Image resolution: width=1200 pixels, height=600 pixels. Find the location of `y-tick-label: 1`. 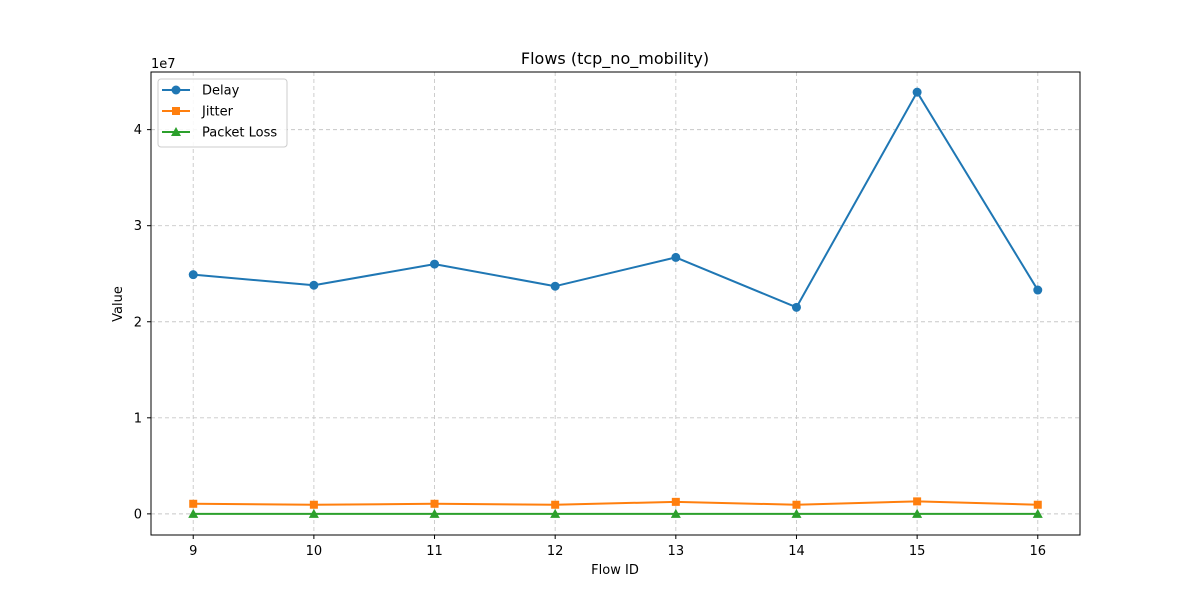

y-tick-label: 1 is located at coordinates (138, 418).